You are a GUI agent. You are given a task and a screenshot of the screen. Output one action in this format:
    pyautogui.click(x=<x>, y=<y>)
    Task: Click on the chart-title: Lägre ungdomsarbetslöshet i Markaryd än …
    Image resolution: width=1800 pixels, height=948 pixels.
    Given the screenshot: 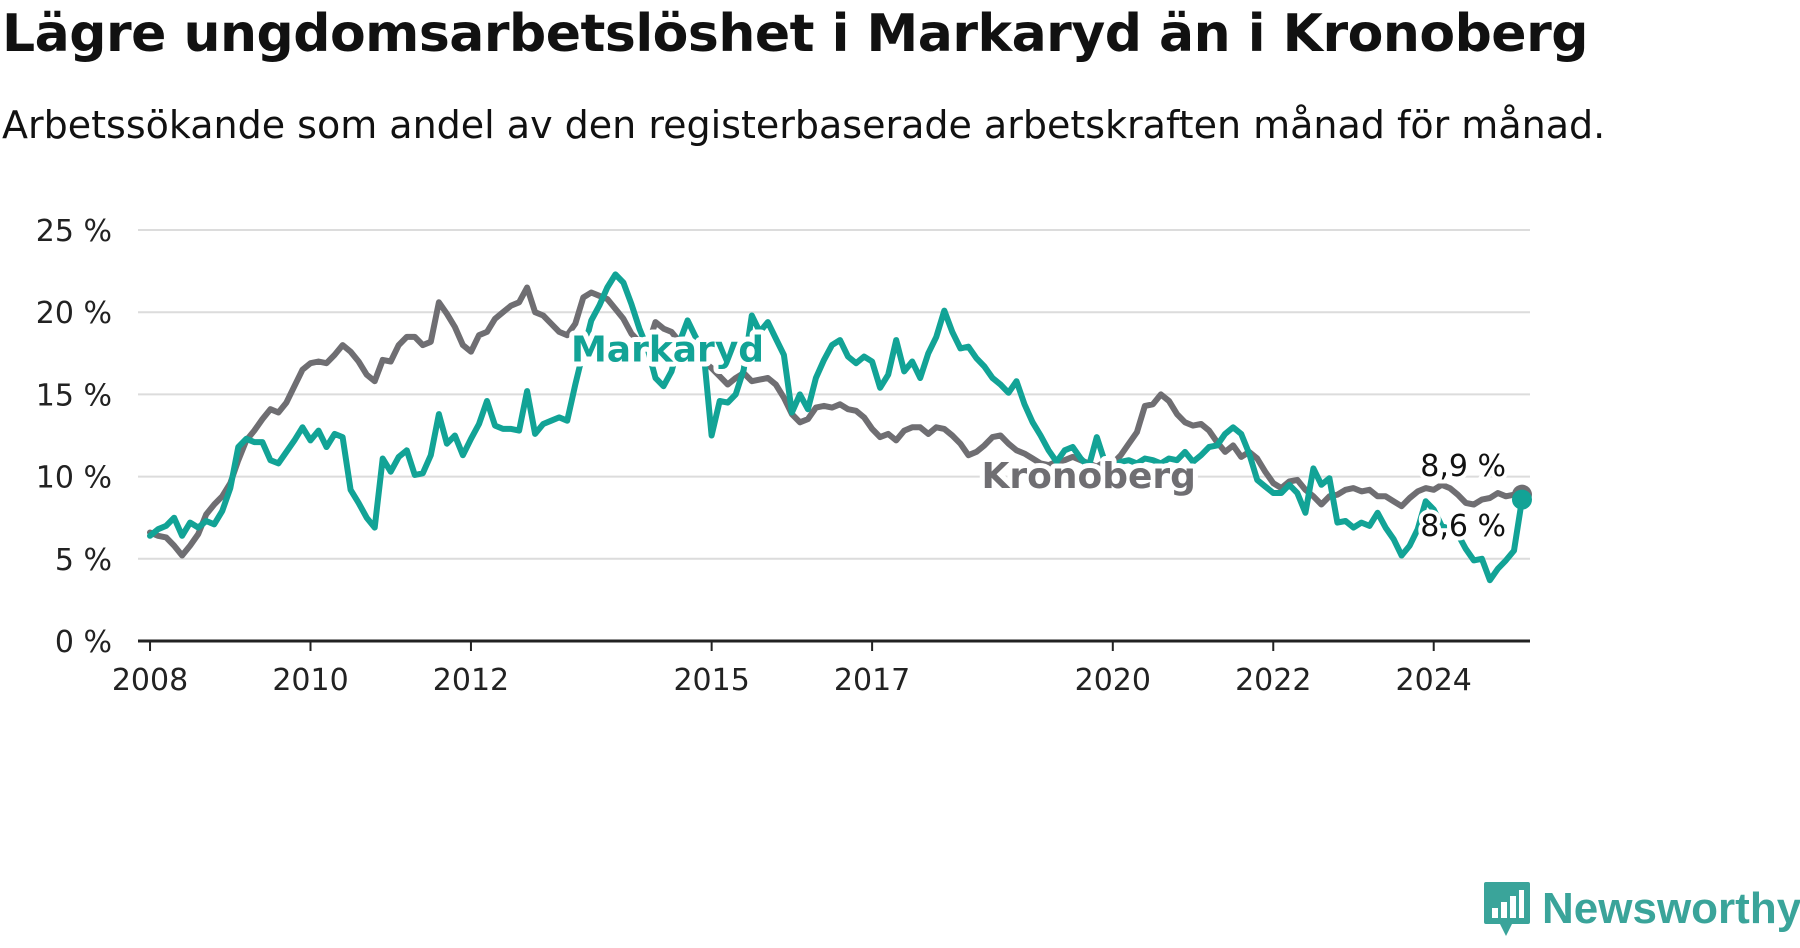 What is the action you would take?
    pyautogui.click(x=795, y=34)
    